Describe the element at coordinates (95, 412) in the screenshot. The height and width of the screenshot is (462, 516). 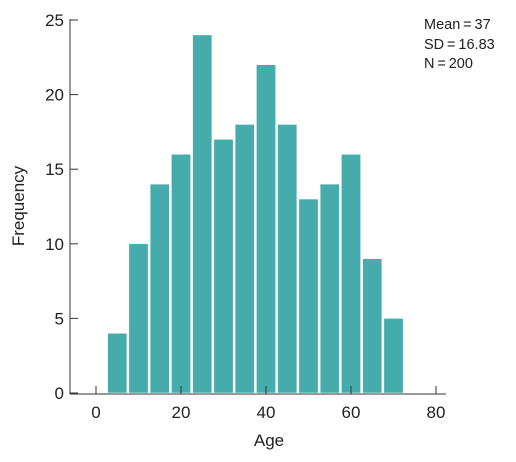
I see `x-tick-label-0: 0` at that location.